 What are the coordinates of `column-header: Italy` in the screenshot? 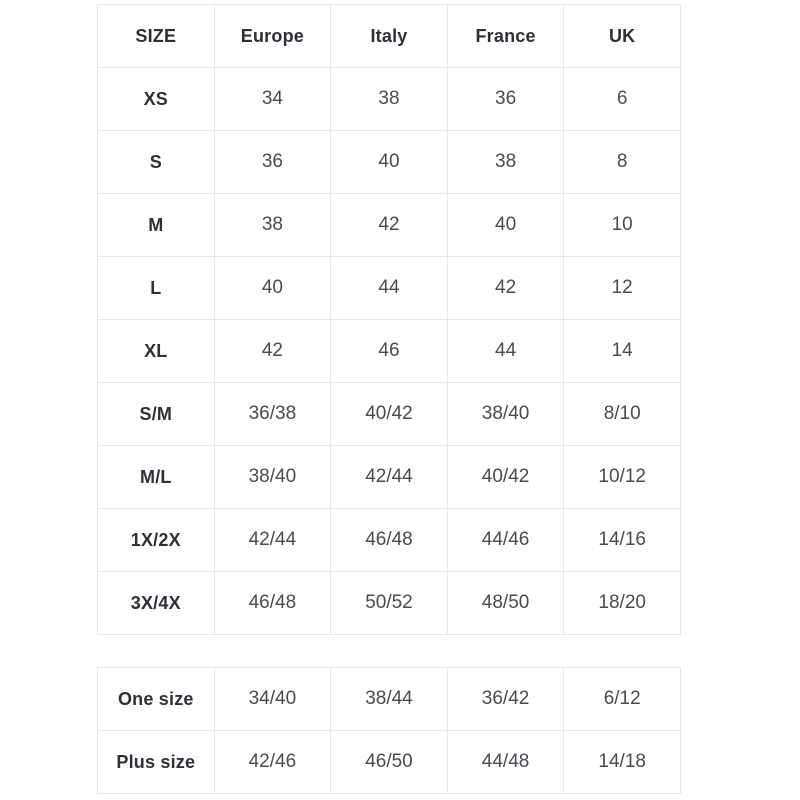 It's located at (389, 36).